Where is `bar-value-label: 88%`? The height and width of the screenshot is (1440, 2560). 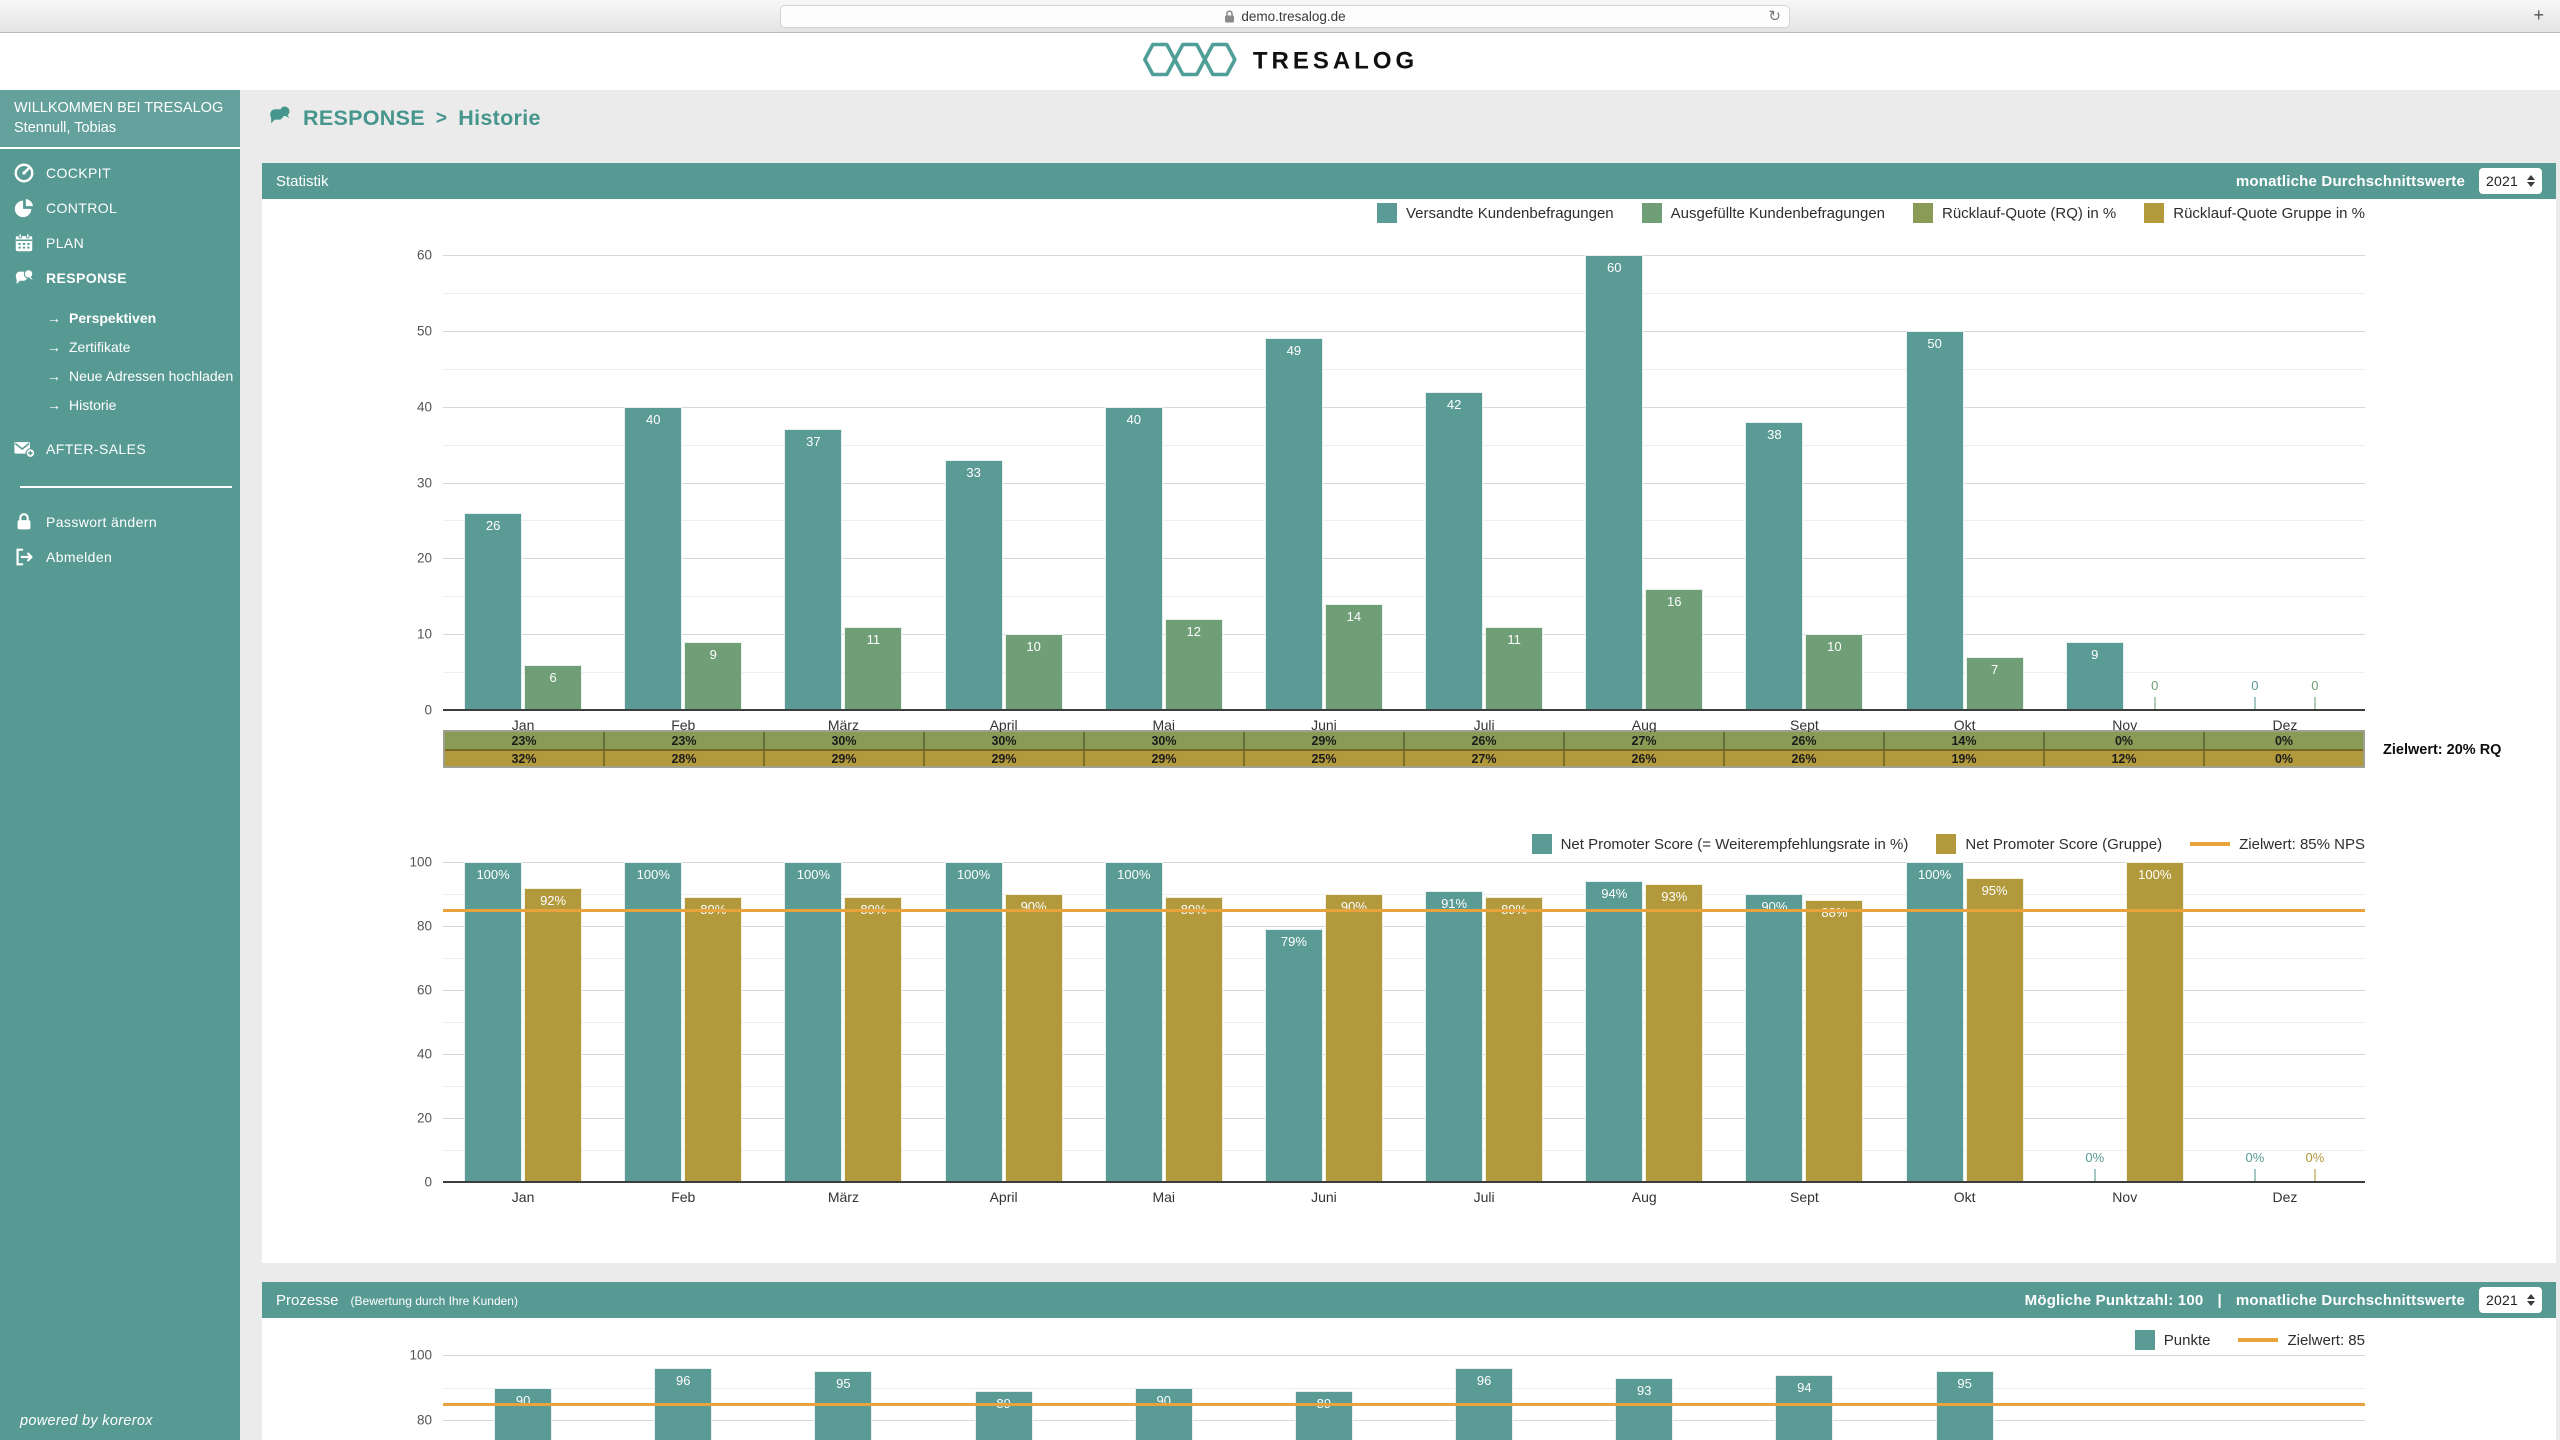 bar-value-label: 88% is located at coordinates (1834, 913).